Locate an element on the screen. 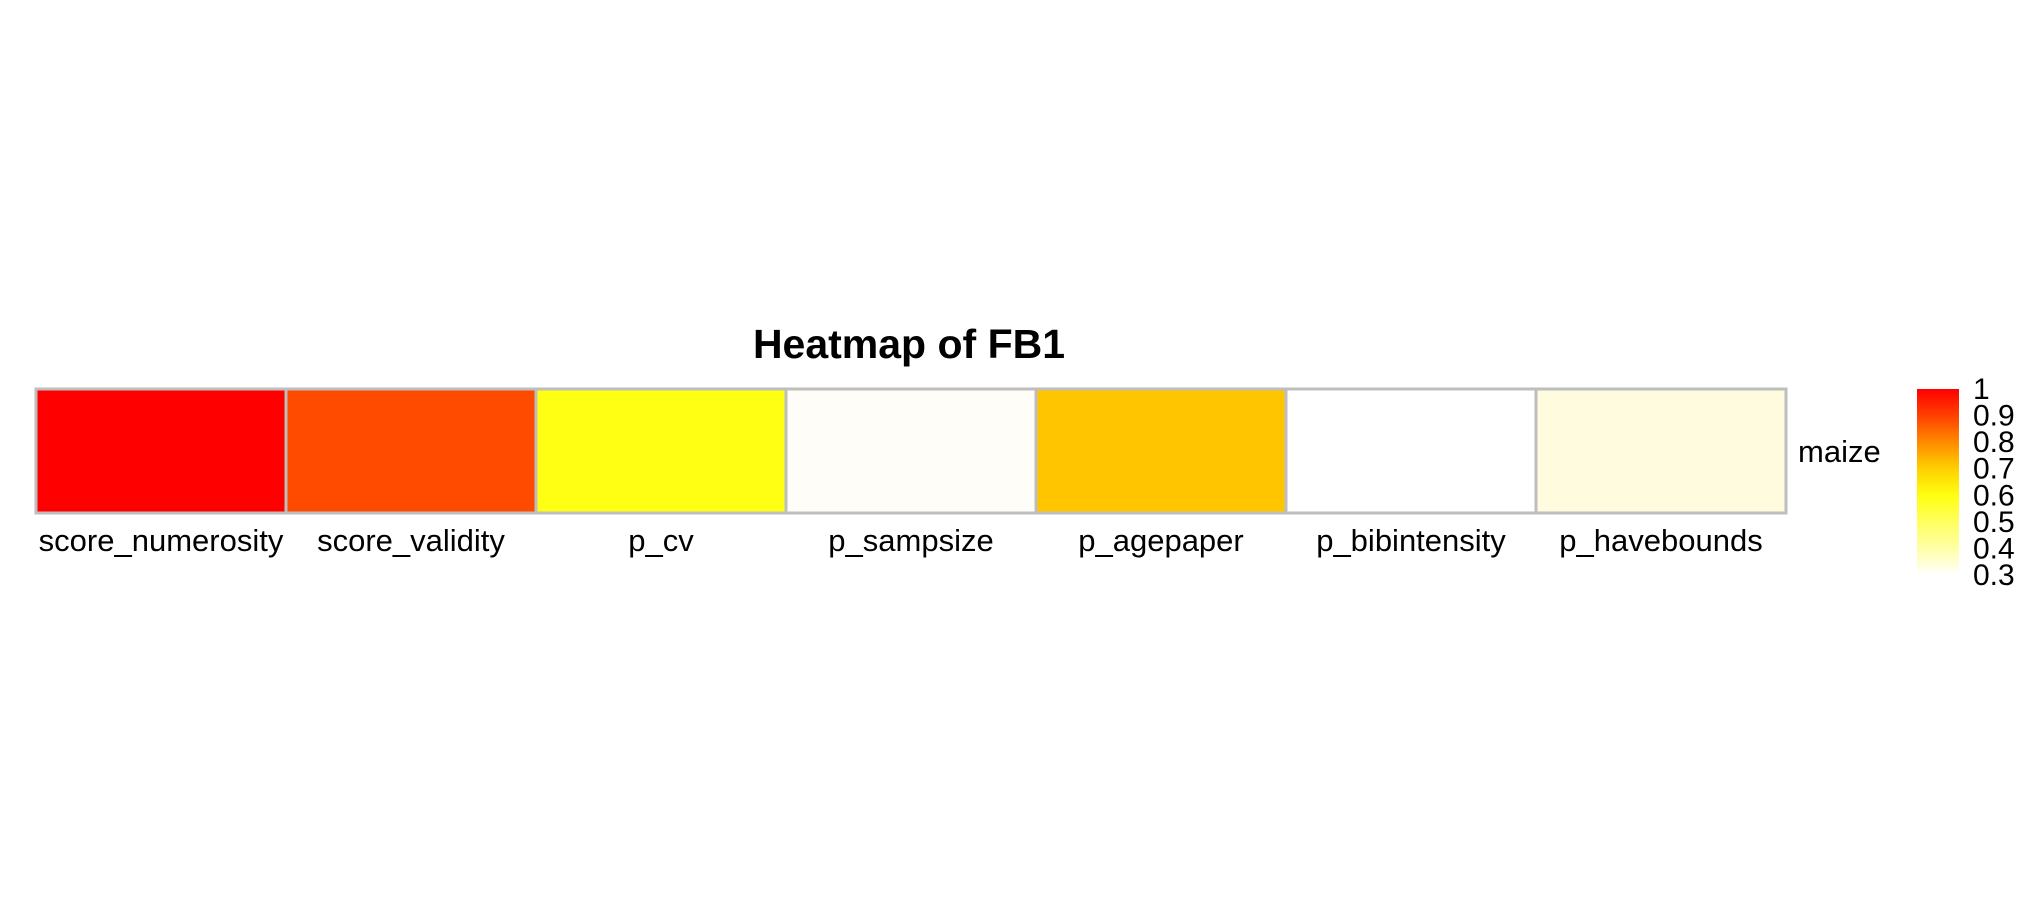 The height and width of the screenshot is (900, 2044). chart-title: Heatmap of FB1 is located at coordinates (909, 344).